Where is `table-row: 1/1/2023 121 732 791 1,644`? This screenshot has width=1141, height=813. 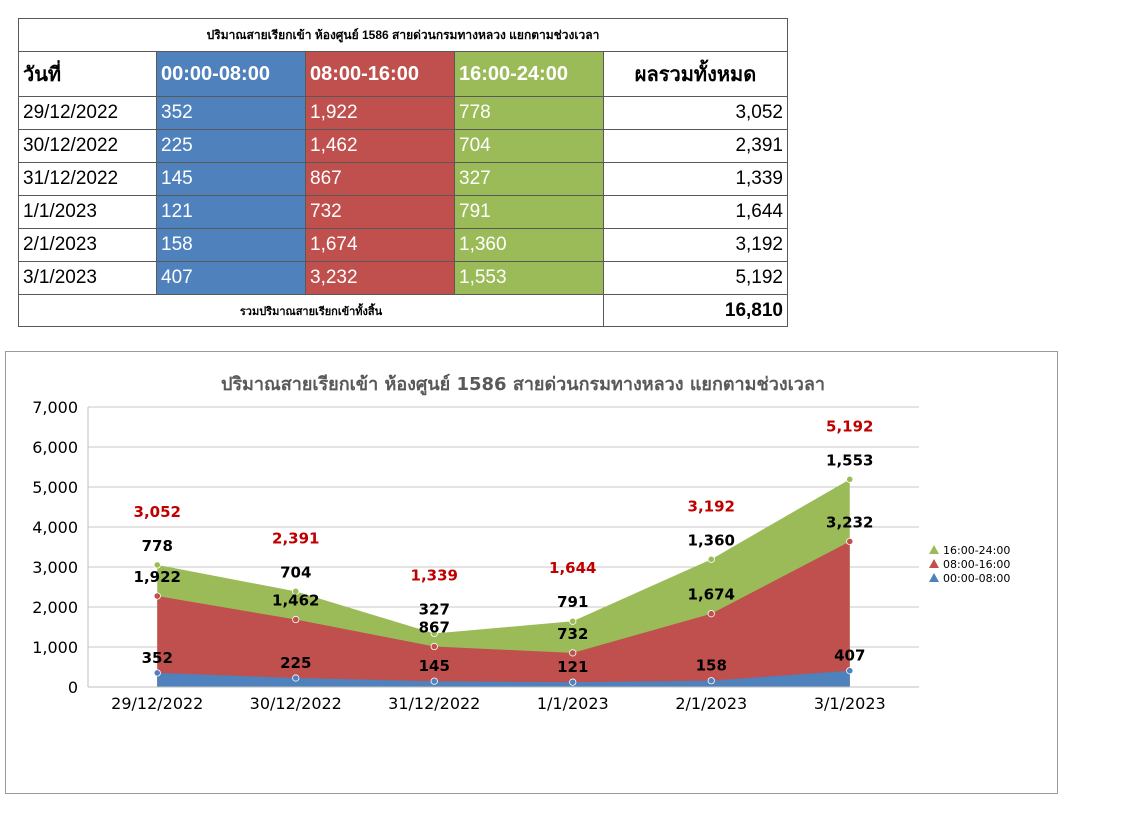 table-row: 1/1/2023 121 732 791 1,644 is located at coordinates (403, 212).